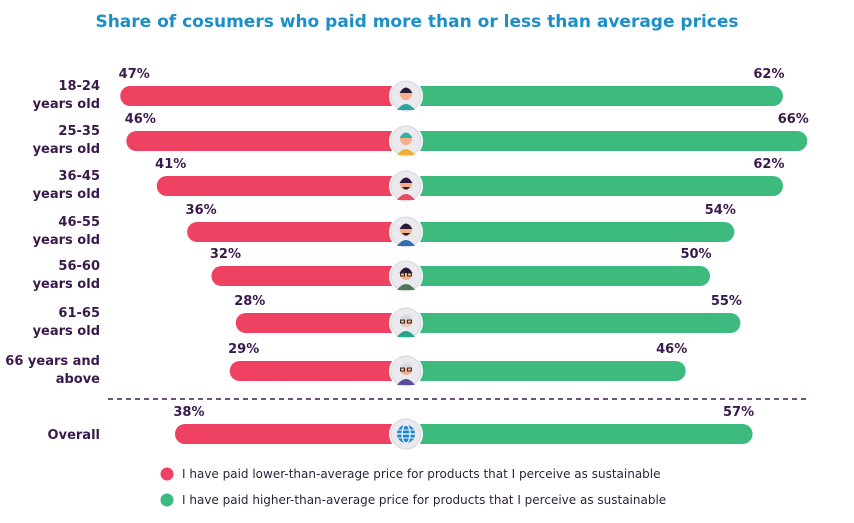 The image size is (854, 523). Describe the element at coordinates (79, 222) in the screenshot. I see `category-label-line: 46-55` at that location.